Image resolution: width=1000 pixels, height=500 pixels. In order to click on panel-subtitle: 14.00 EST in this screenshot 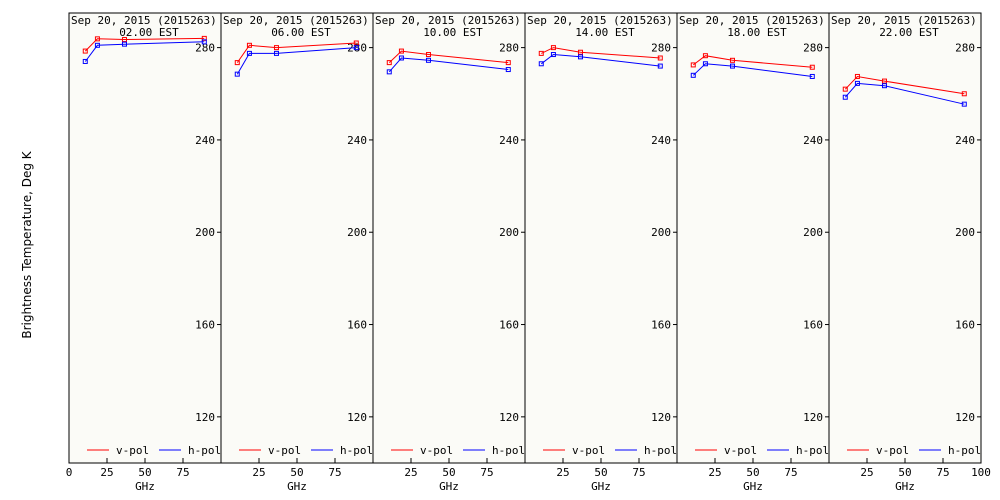, I will do `click(605, 32)`.